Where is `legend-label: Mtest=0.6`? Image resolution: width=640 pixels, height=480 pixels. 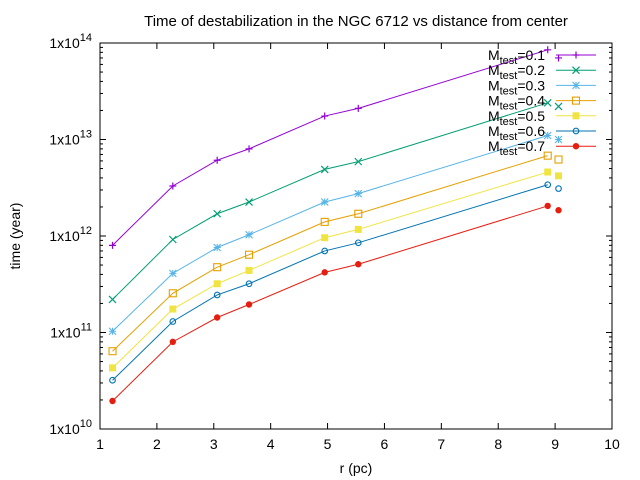
legend-label: Mtest=0.6 is located at coordinates (516, 133).